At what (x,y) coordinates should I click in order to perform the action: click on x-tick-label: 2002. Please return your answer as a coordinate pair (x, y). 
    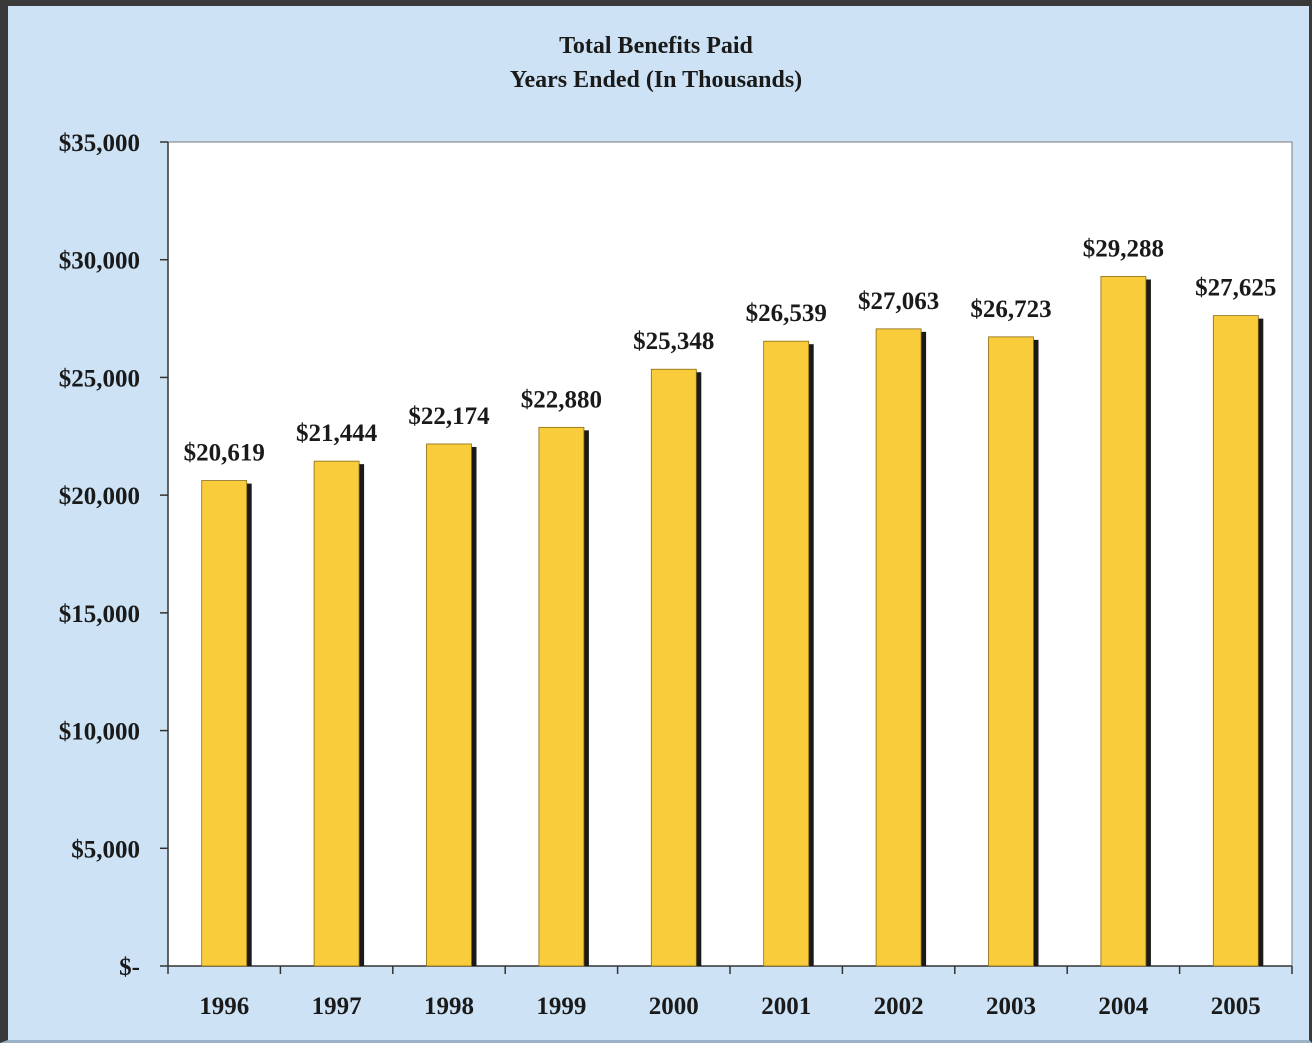
    Looking at the image, I should click on (899, 1006).